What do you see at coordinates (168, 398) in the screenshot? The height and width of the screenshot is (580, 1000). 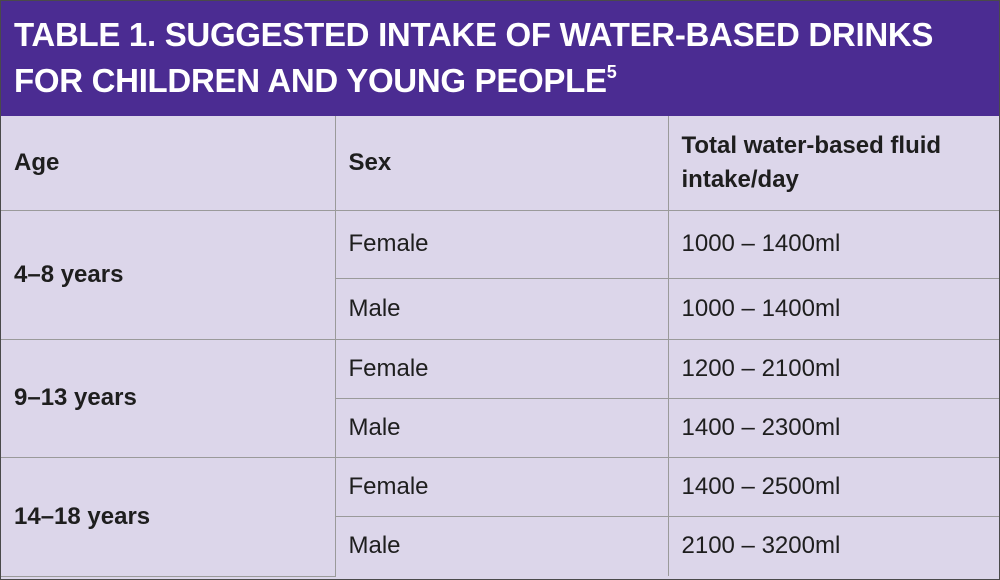 I see `age-cell: 9–13 years` at bounding box center [168, 398].